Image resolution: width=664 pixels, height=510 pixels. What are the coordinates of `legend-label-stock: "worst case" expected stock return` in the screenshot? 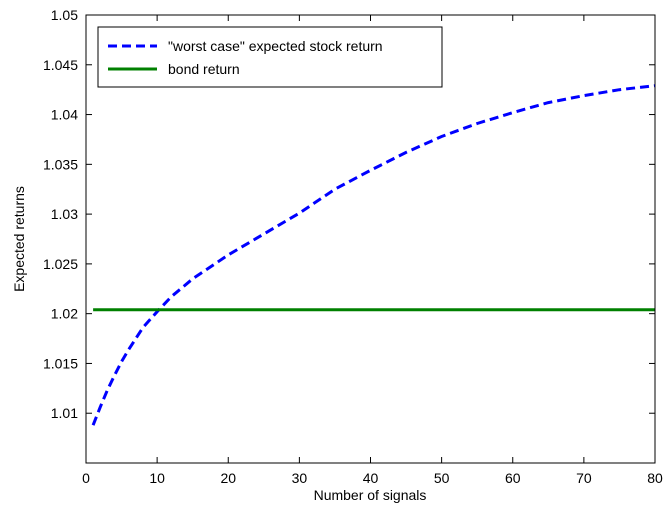 It's located at (275, 46).